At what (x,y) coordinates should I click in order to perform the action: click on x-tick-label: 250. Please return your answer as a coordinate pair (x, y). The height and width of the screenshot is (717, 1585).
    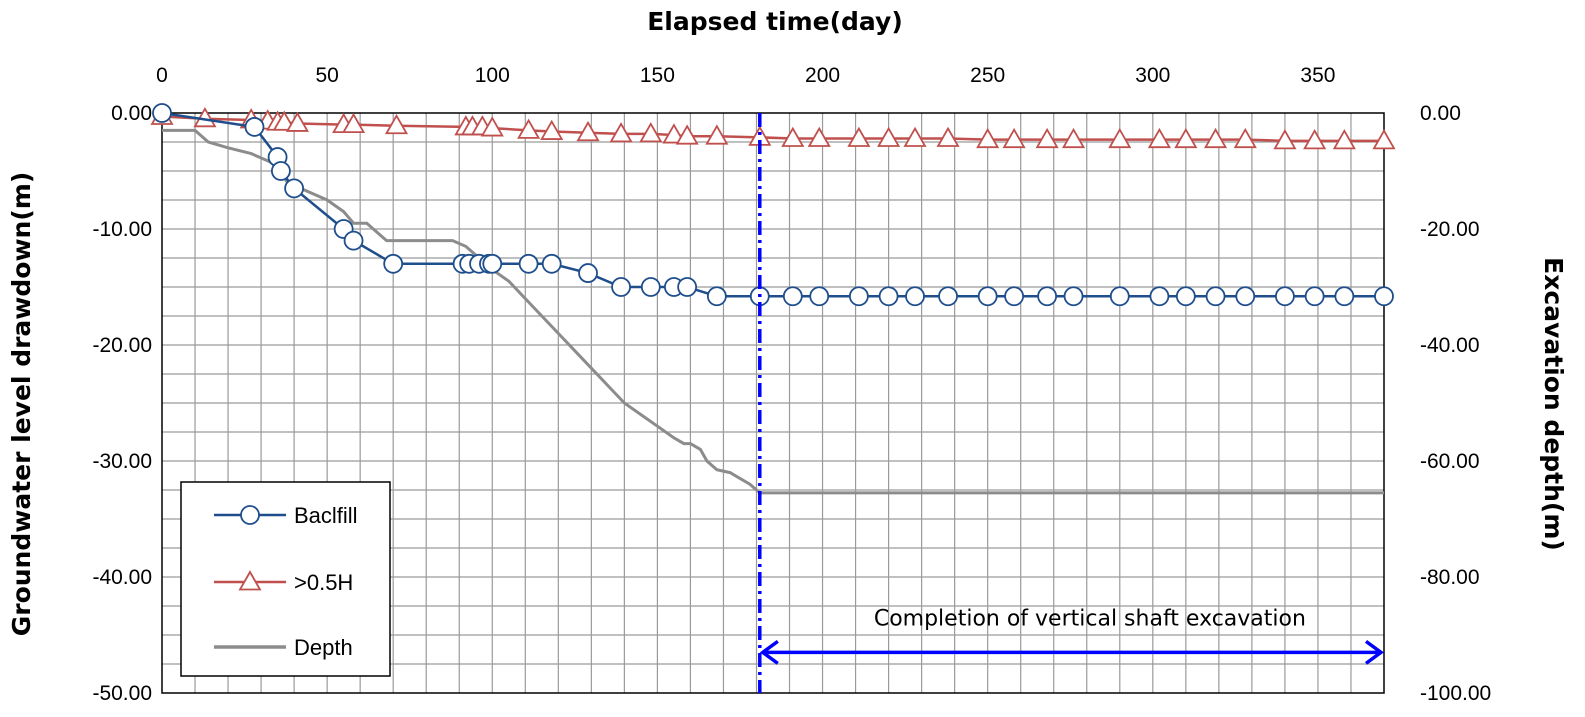
    Looking at the image, I should click on (987, 75).